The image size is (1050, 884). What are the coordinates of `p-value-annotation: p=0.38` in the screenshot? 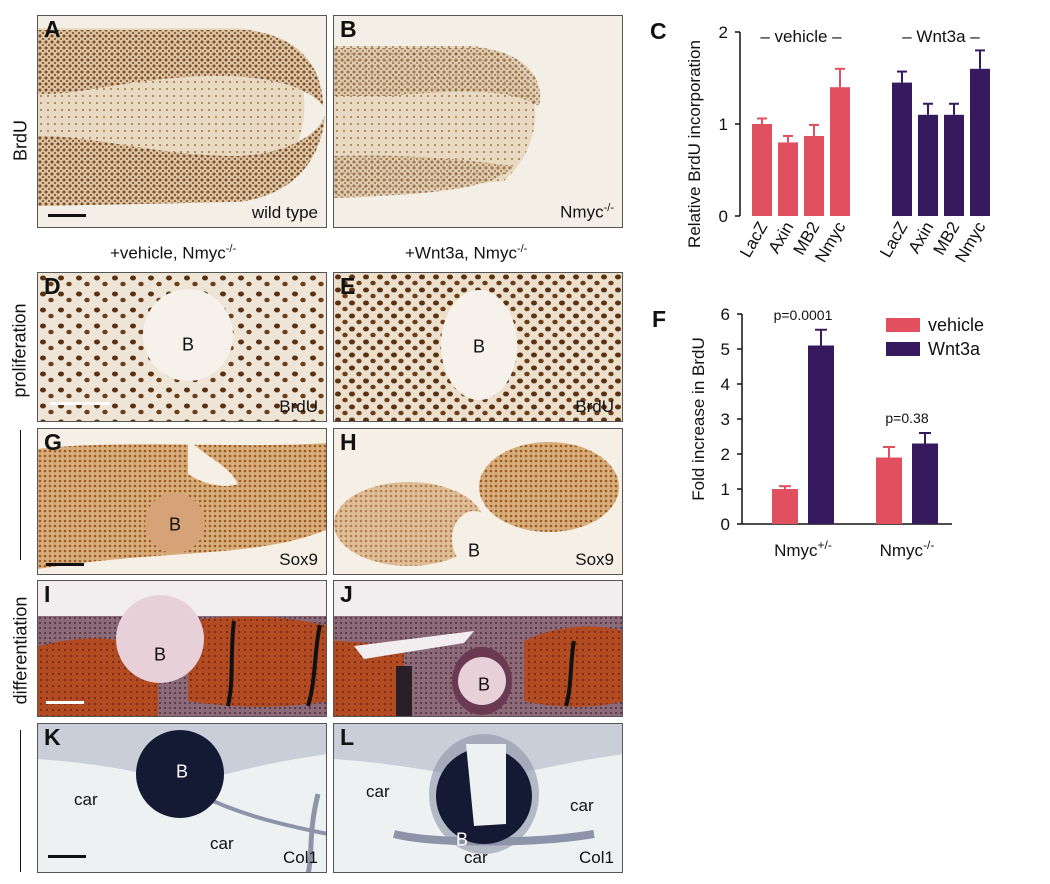 It's located at (906, 418).